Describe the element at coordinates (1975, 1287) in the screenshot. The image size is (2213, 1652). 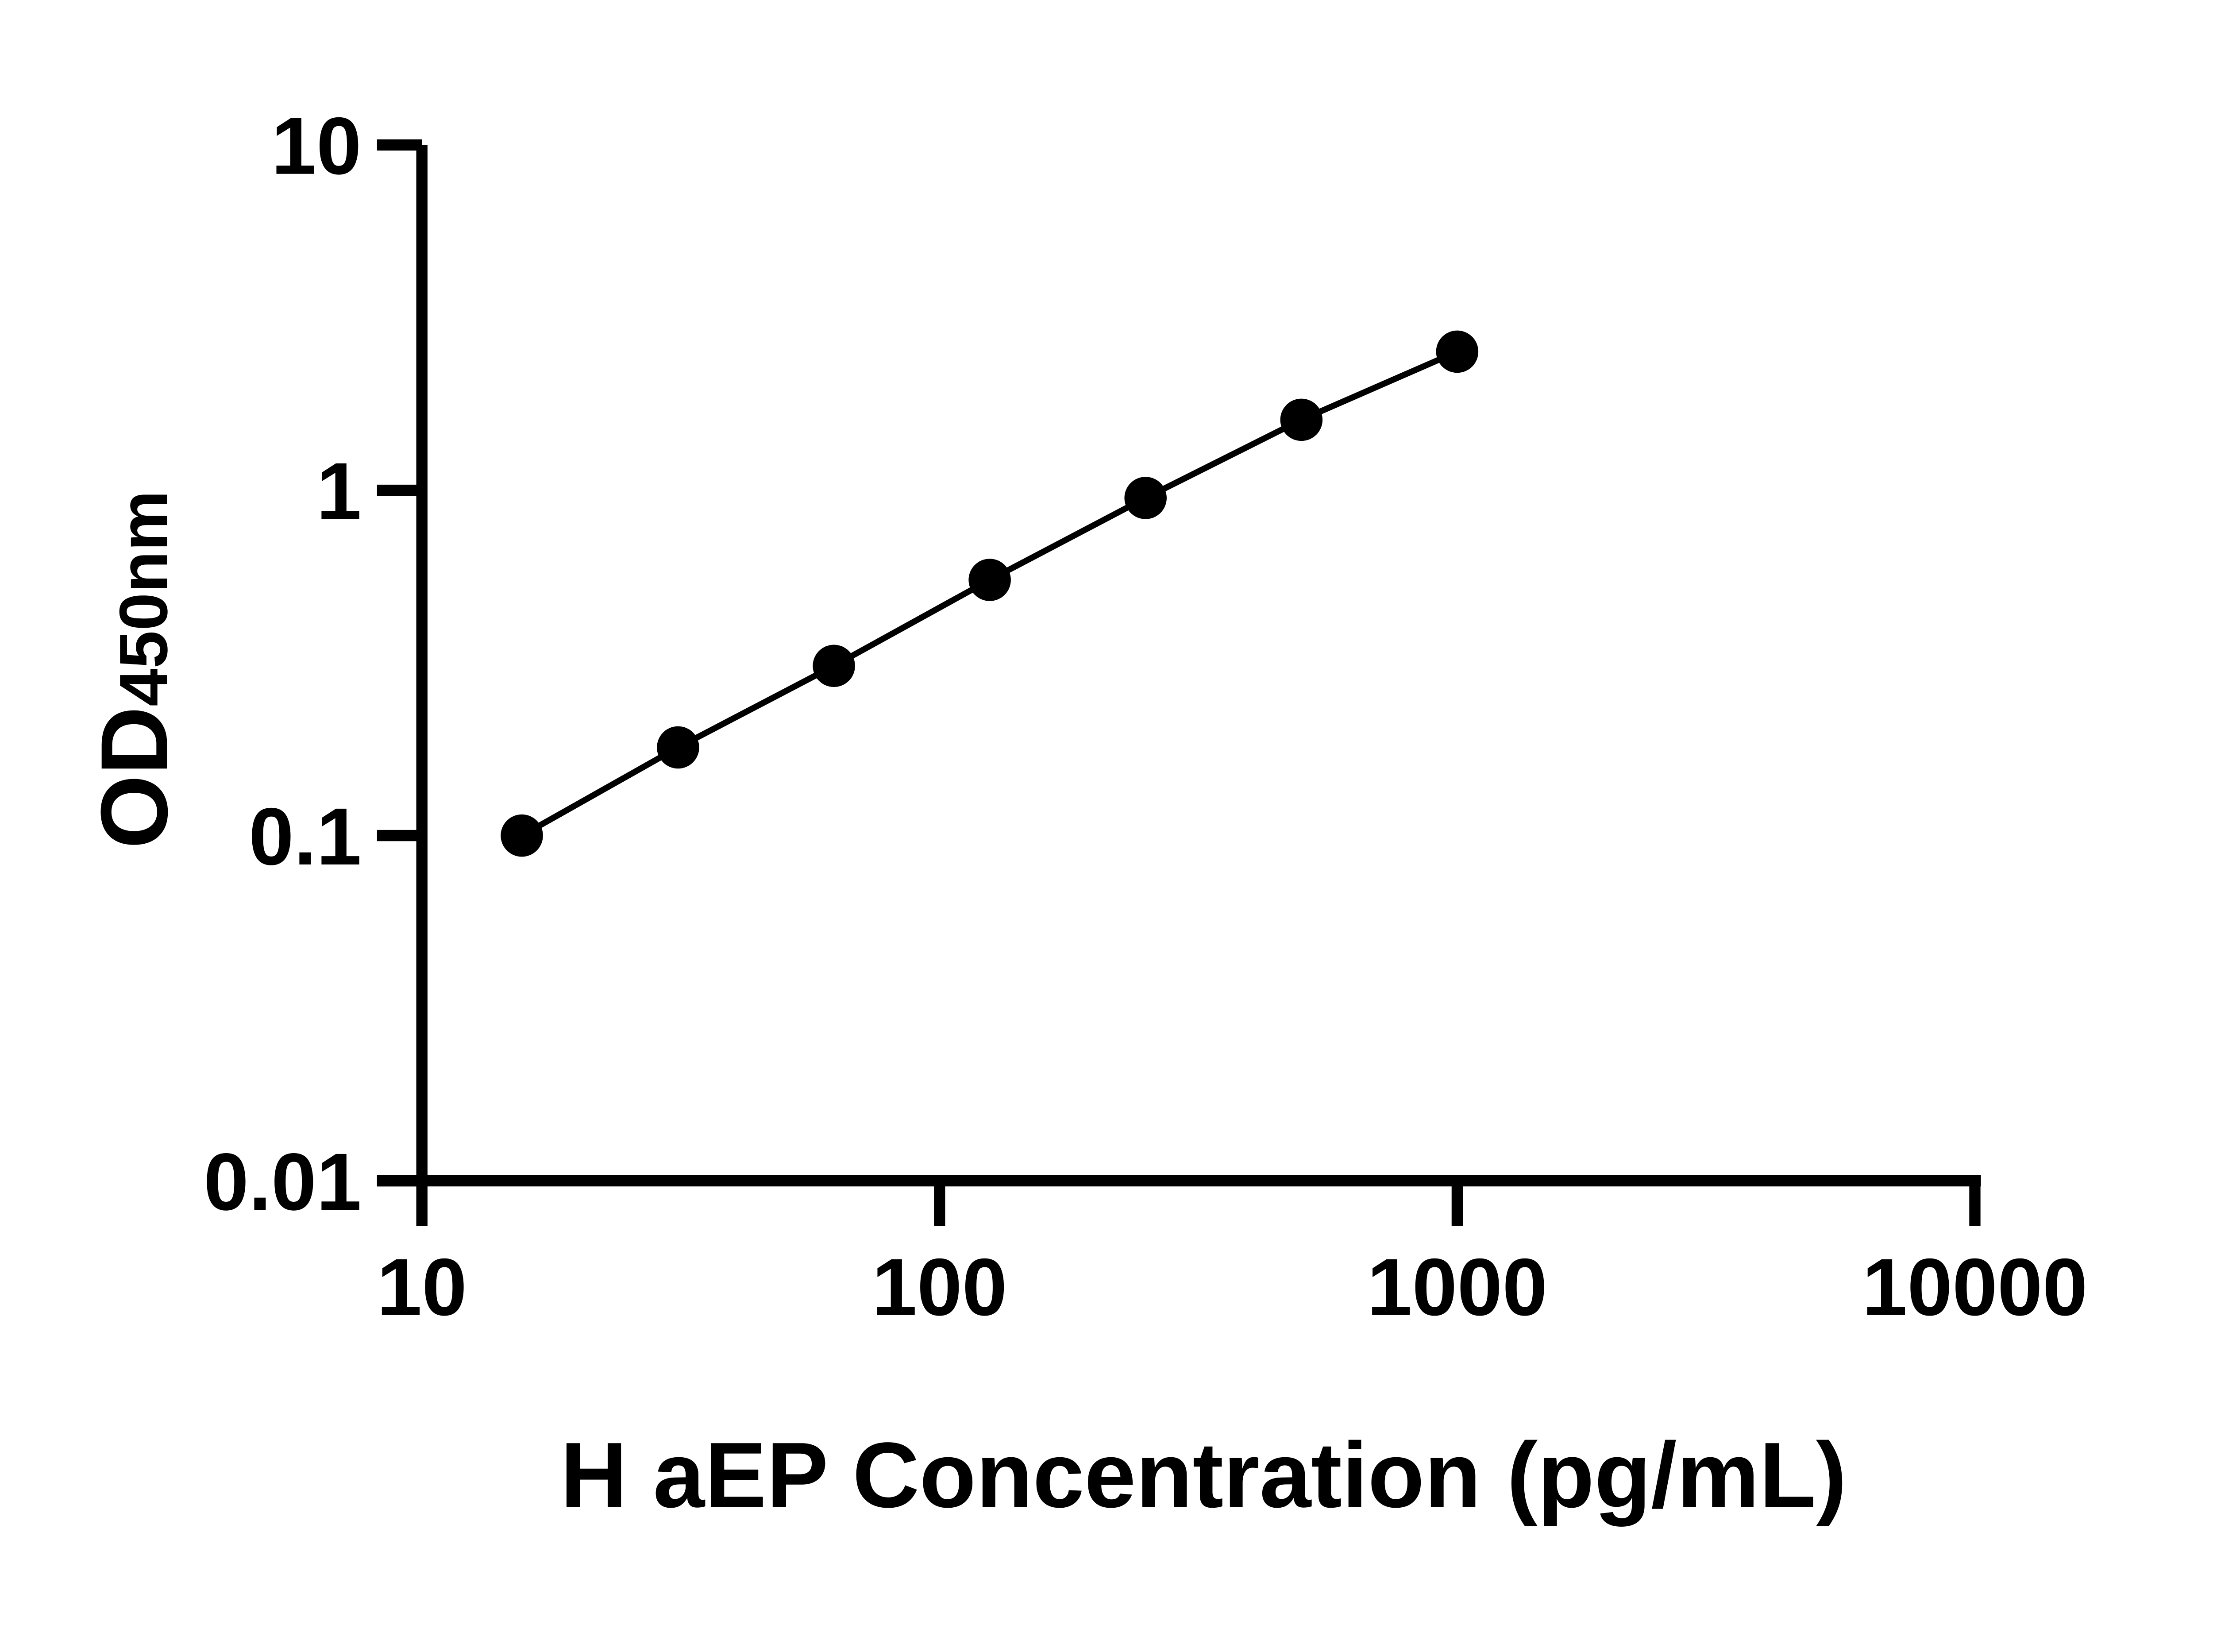
I see `x-tick-label: 10000` at that location.